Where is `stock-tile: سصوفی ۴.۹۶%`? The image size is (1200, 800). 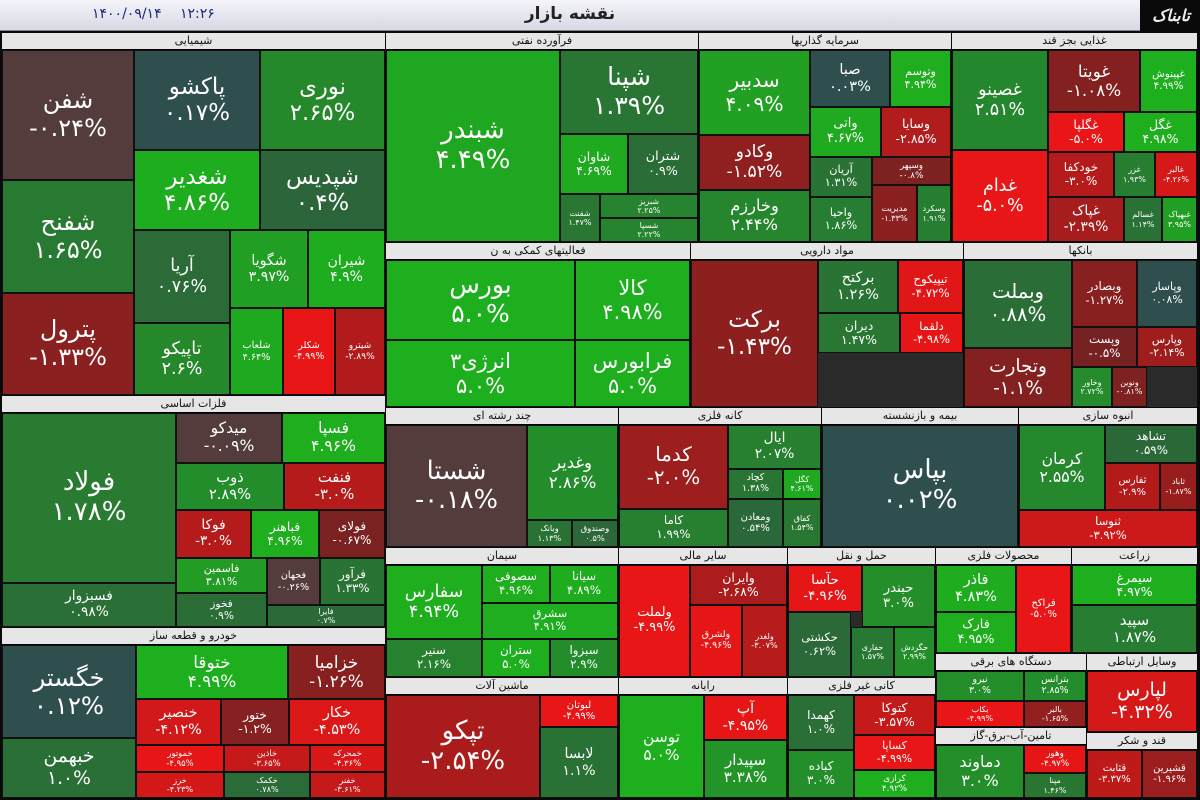 stock-tile: سصوفی ۴.۹۶% is located at coordinates (516, 584).